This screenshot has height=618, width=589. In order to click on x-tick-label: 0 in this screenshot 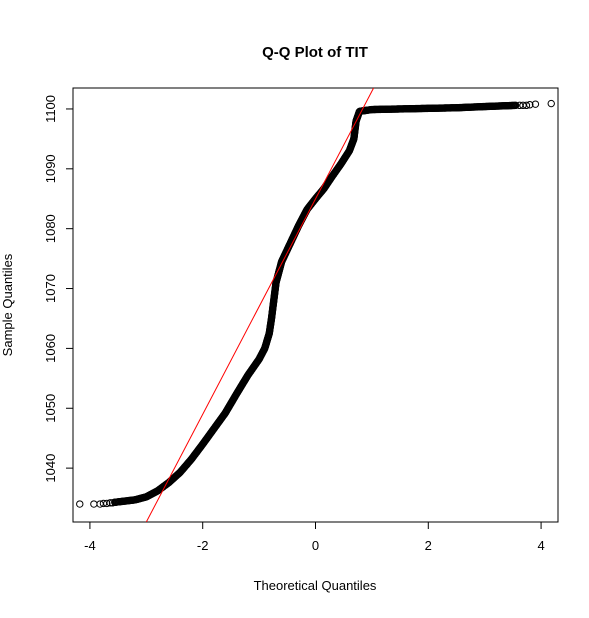, I will do `click(315, 545)`.